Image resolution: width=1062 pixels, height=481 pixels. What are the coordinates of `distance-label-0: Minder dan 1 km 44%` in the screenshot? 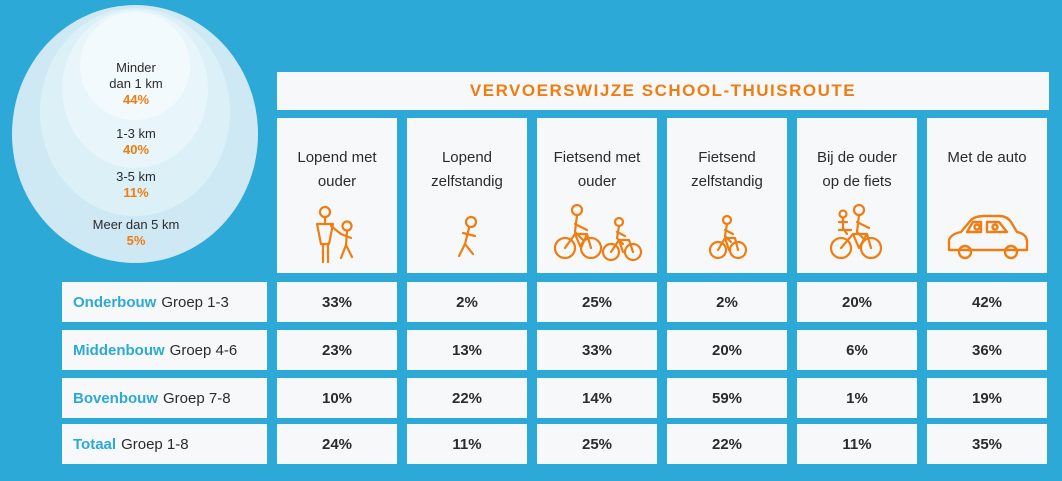 It's located at (136, 84).